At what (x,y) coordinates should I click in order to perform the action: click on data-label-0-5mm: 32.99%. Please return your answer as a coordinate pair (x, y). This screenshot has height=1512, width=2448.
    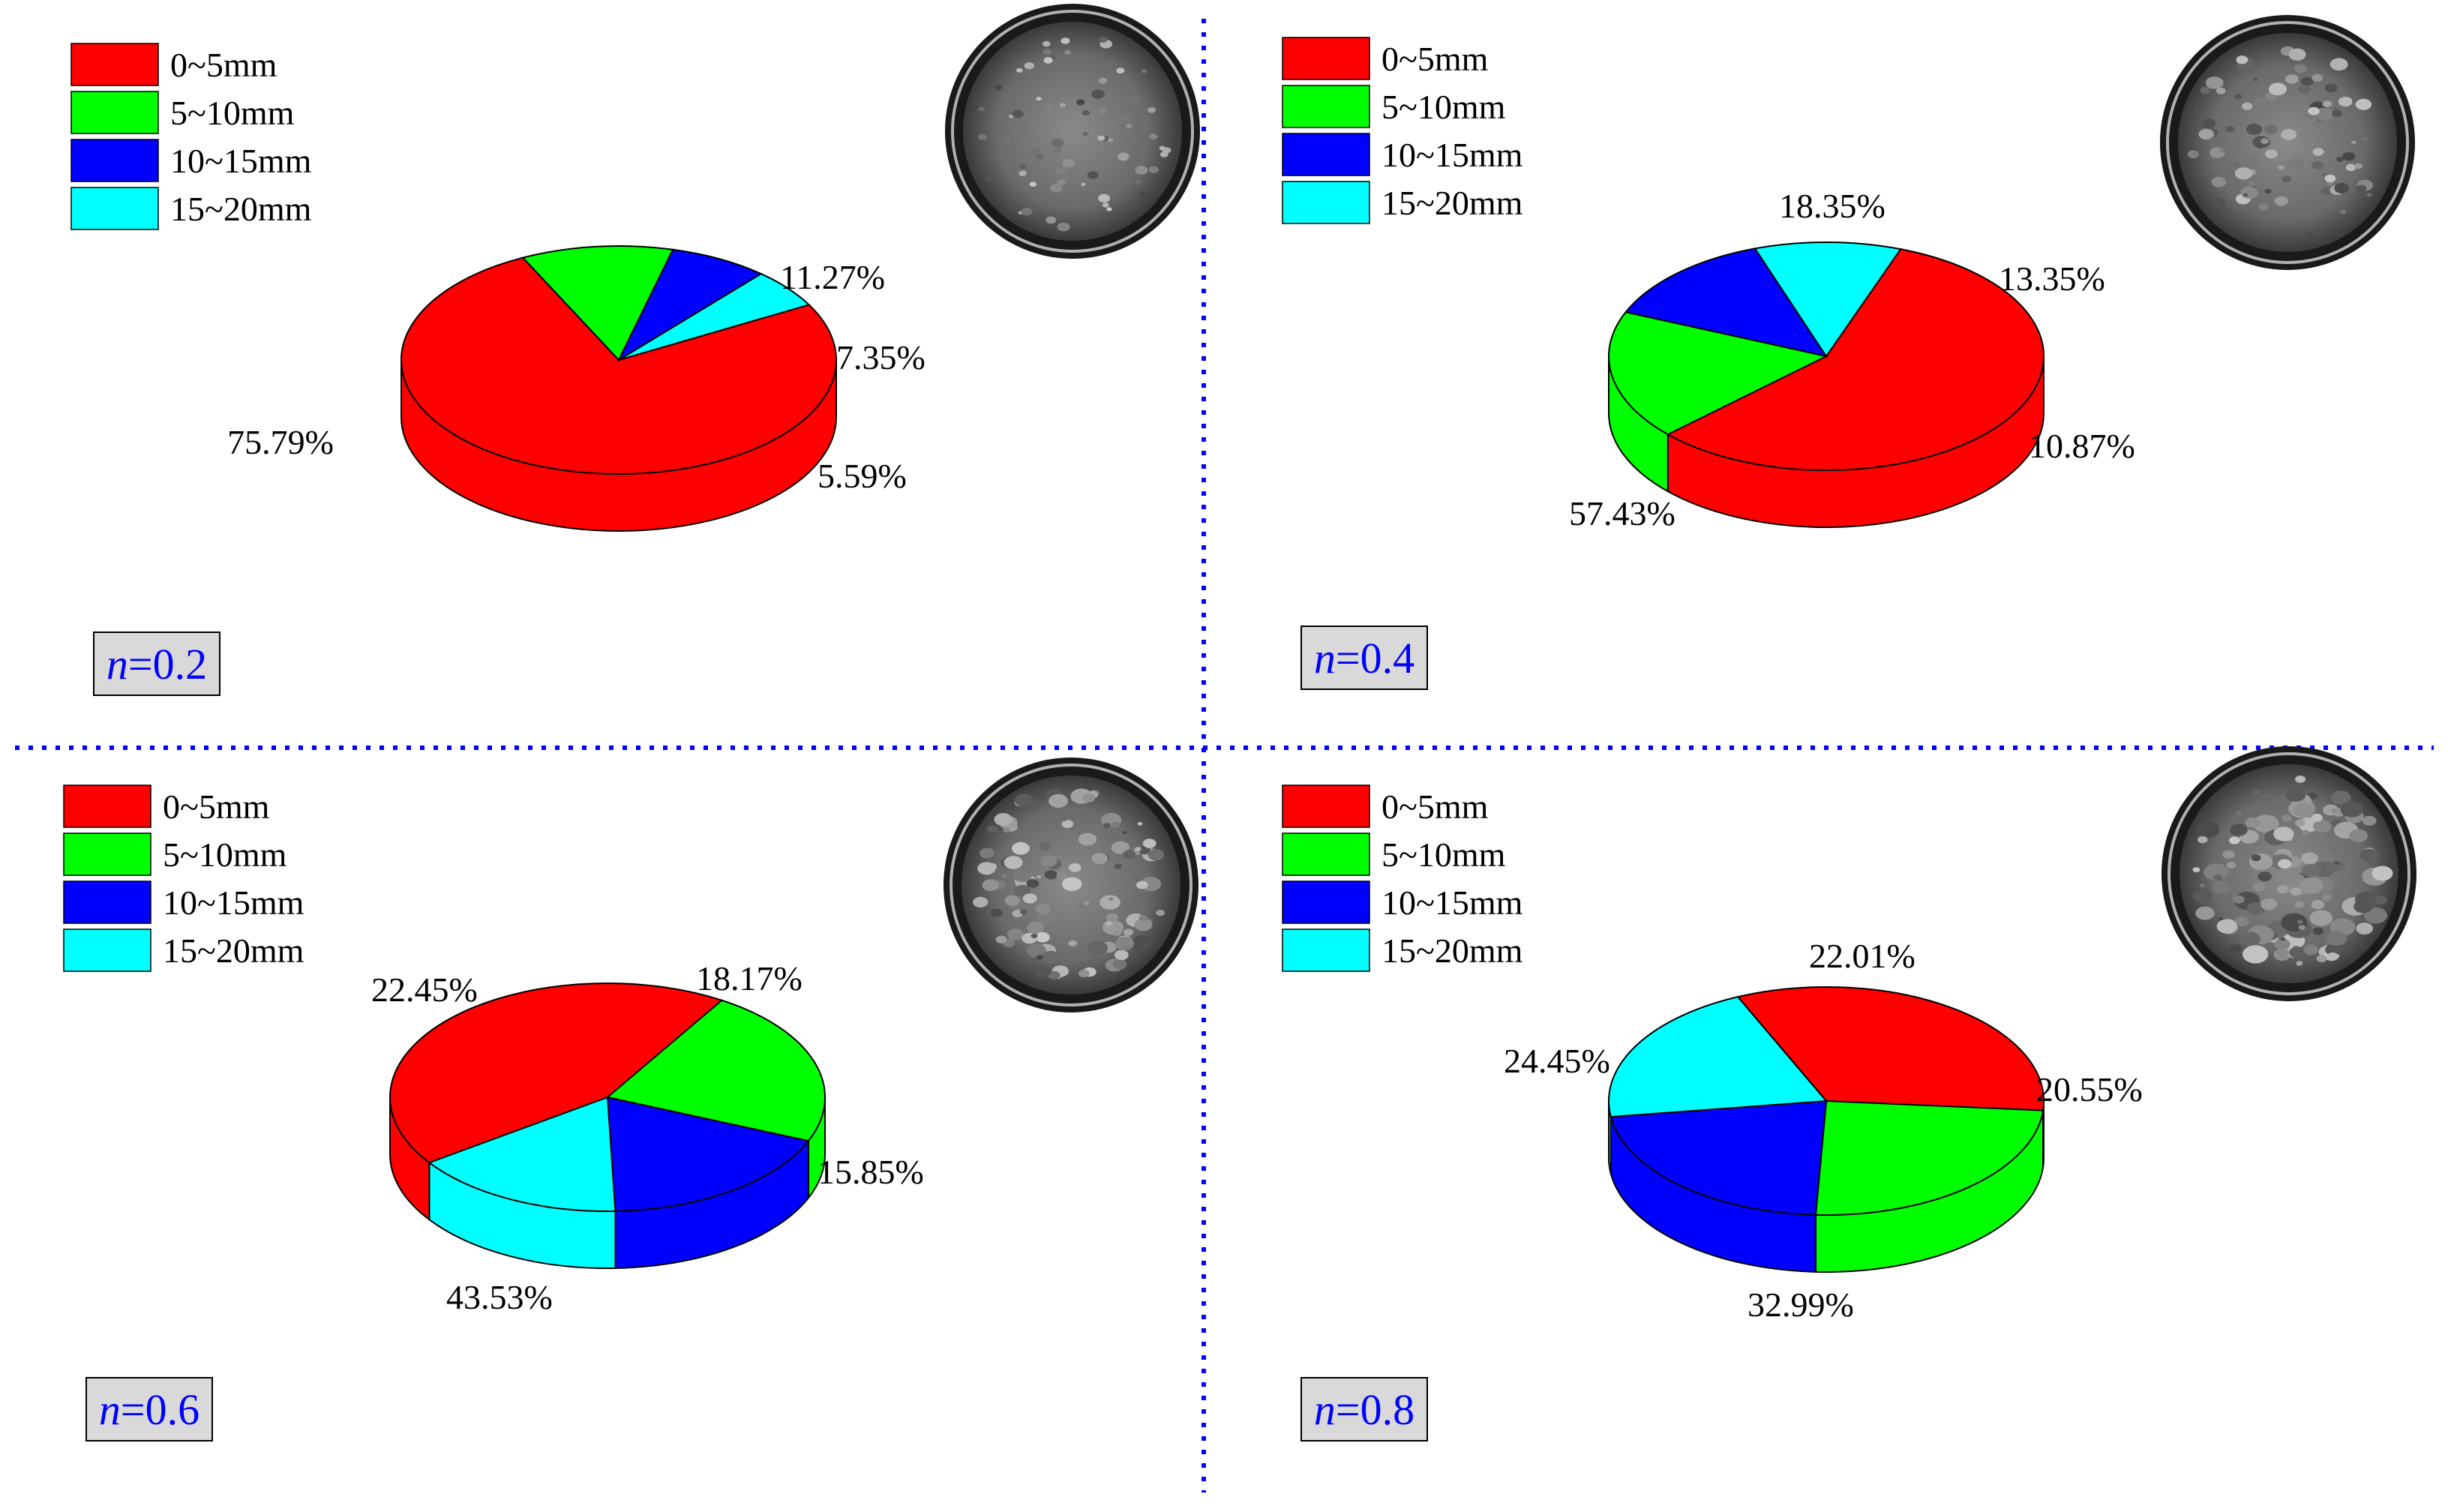
    Looking at the image, I should click on (1801, 1305).